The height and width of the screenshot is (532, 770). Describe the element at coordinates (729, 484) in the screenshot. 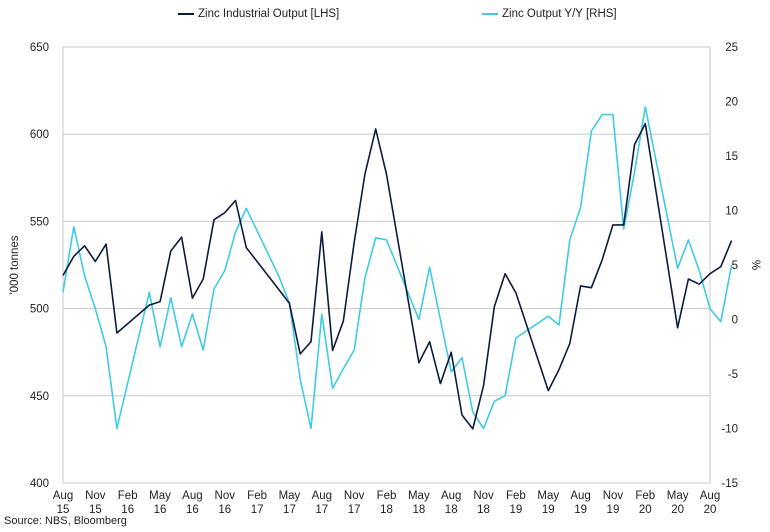

I see `right-axis-tick-label: -15` at that location.